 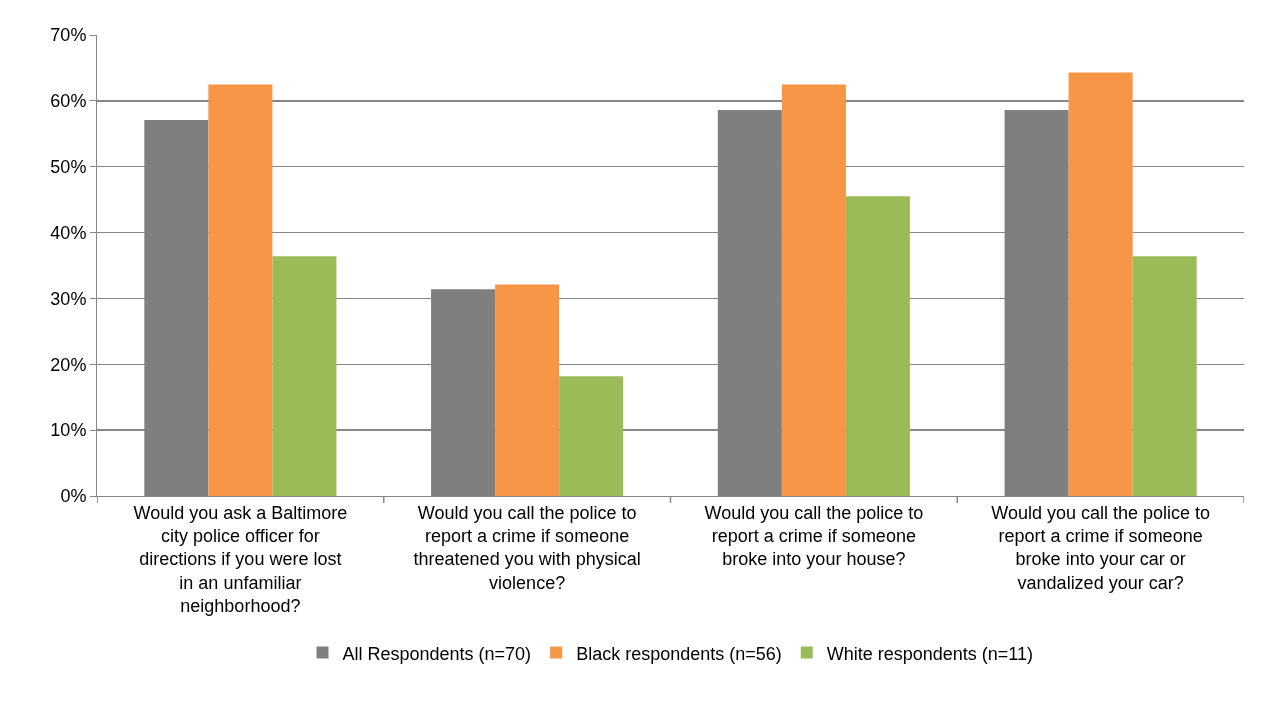 I want to click on y-tick-label: 50%, so click(x=68, y=167).